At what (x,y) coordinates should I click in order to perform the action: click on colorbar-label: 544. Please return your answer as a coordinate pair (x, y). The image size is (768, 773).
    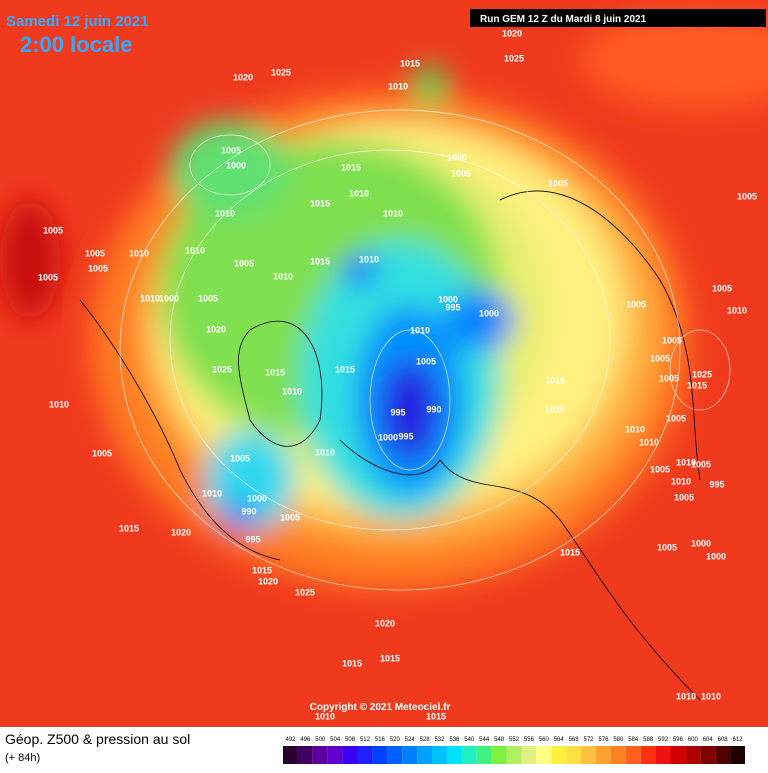
    Looking at the image, I should click on (484, 740).